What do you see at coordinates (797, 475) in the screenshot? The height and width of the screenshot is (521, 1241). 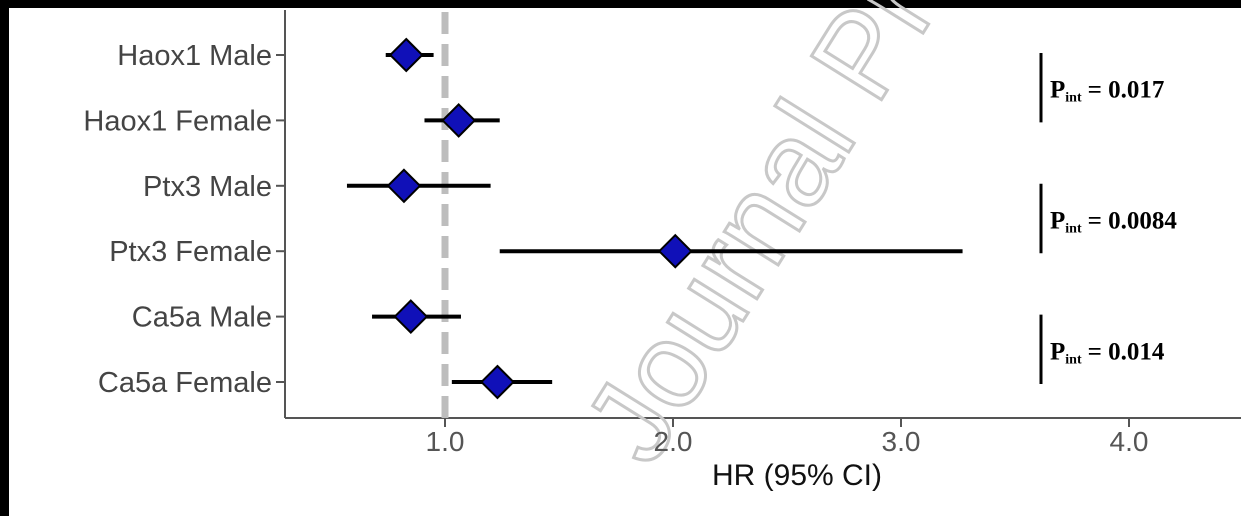 I see `x-axis-label: HR (95% CI)` at bounding box center [797, 475].